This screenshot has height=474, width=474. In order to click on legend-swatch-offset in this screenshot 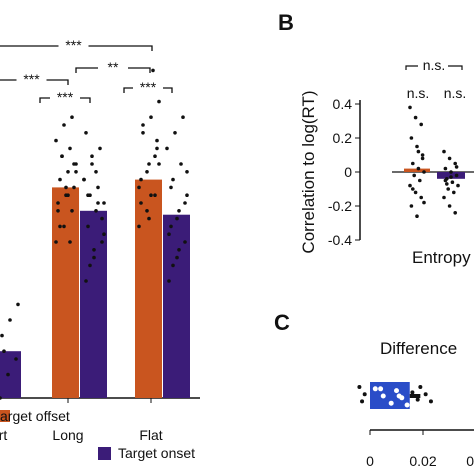, I will do `click(5, 416)`.